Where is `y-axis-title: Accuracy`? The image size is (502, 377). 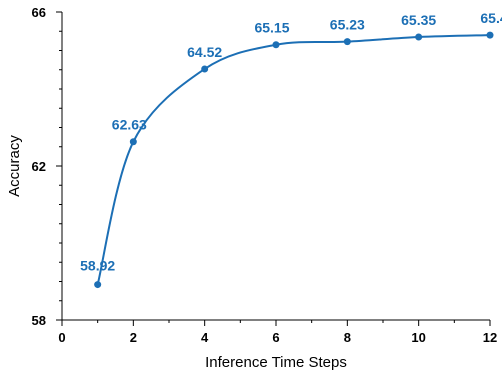 y-axis-title: Accuracy is located at coordinates (14, 166).